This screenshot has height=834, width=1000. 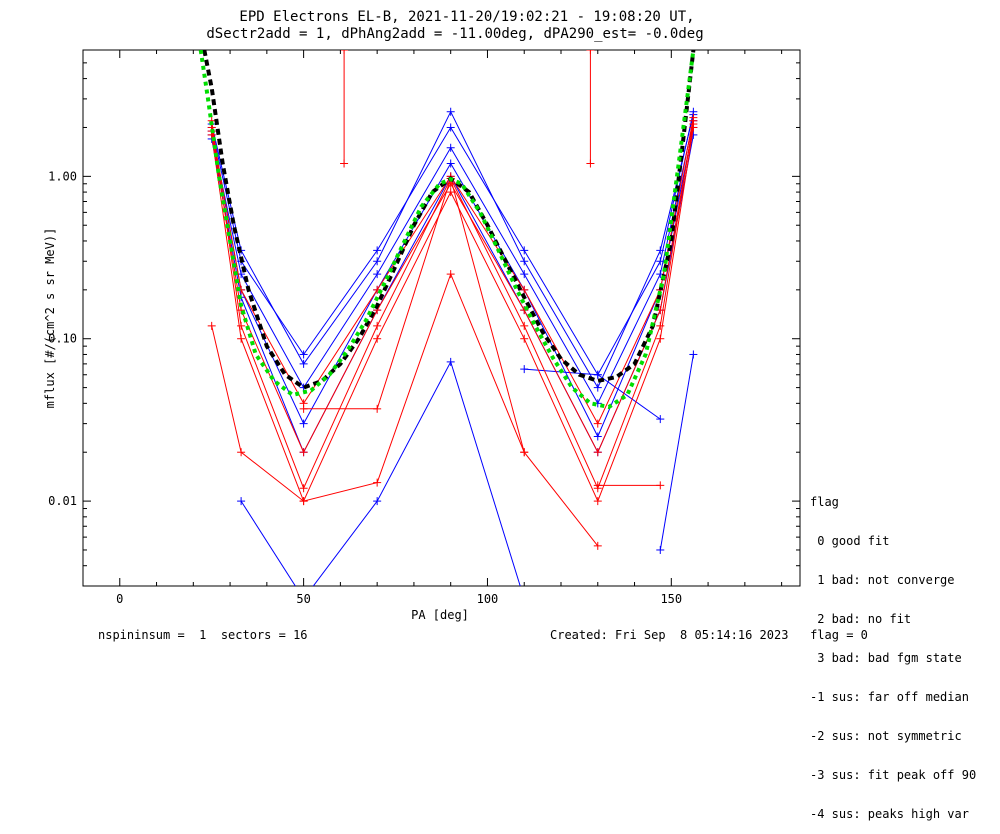 What do you see at coordinates (850, 541) in the screenshot?
I see `legend-item: 0 good fit` at bounding box center [850, 541].